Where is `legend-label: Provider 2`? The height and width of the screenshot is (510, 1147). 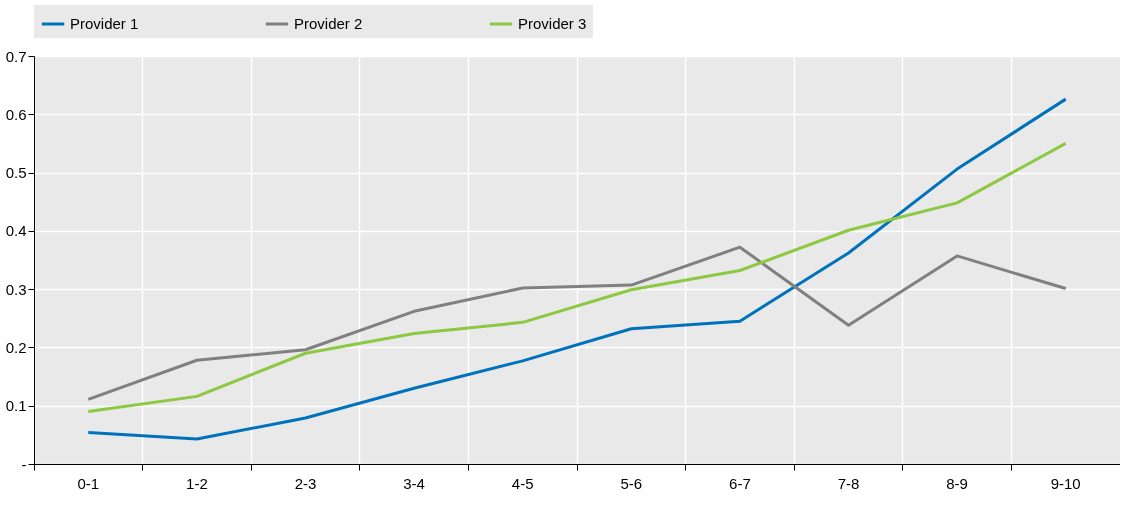 legend-label: Provider 2 is located at coordinates (328, 23).